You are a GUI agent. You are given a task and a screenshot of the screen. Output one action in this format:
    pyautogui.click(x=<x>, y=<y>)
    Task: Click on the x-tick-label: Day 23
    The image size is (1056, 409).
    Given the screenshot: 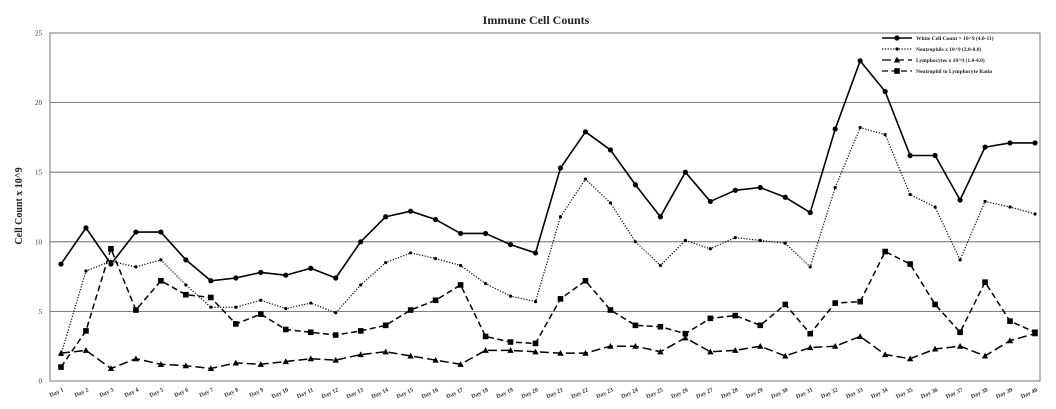 What is the action you would take?
    pyautogui.click(x=605, y=393)
    